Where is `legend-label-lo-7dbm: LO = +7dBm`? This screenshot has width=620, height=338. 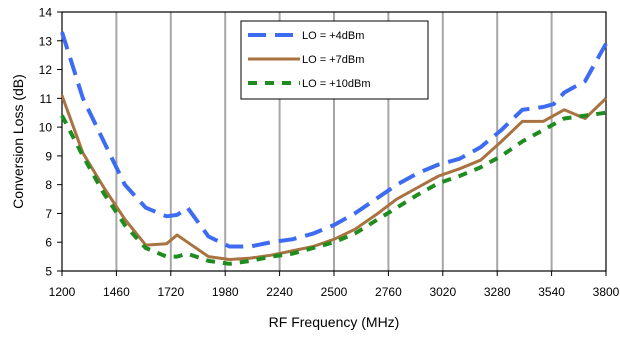 legend-label-lo-7dbm: LO = +7dBm is located at coordinates (333, 60).